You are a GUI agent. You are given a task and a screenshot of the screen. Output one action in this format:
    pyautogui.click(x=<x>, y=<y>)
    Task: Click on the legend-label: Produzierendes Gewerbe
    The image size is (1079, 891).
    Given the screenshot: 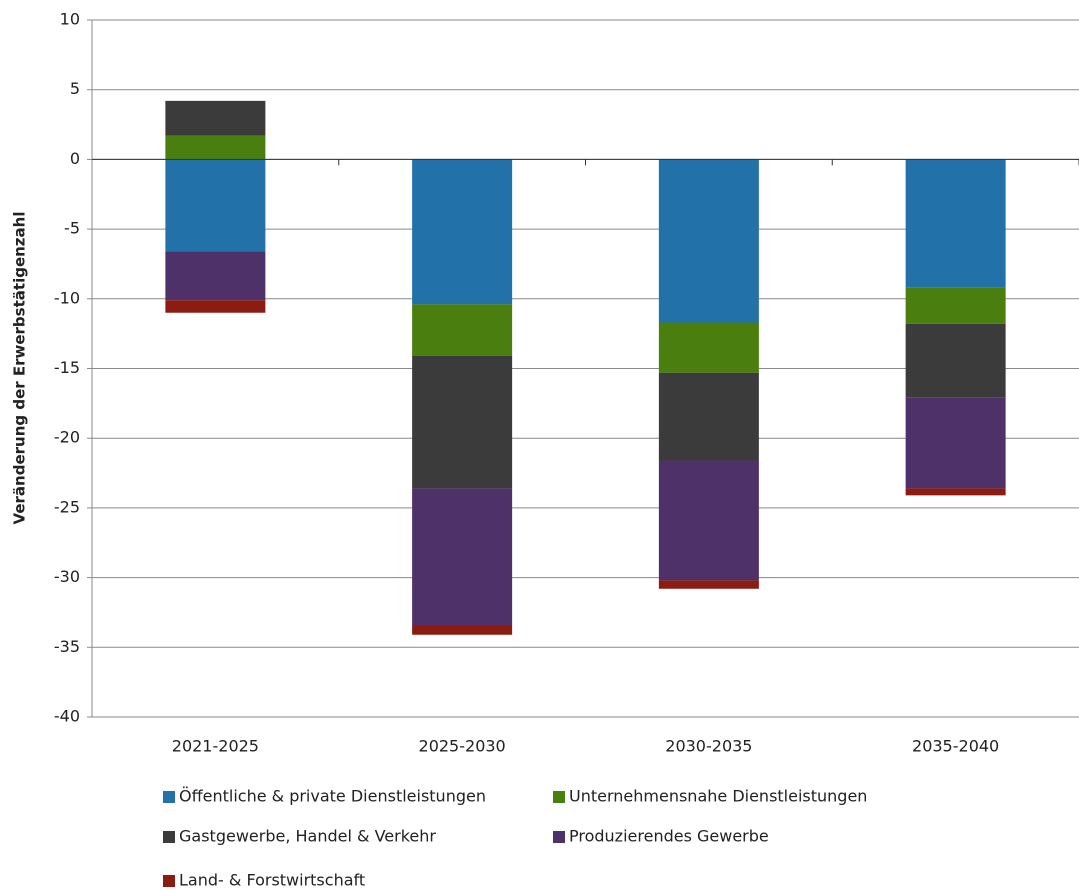 What is the action you would take?
    pyautogui.click(x=669, y=836)
    